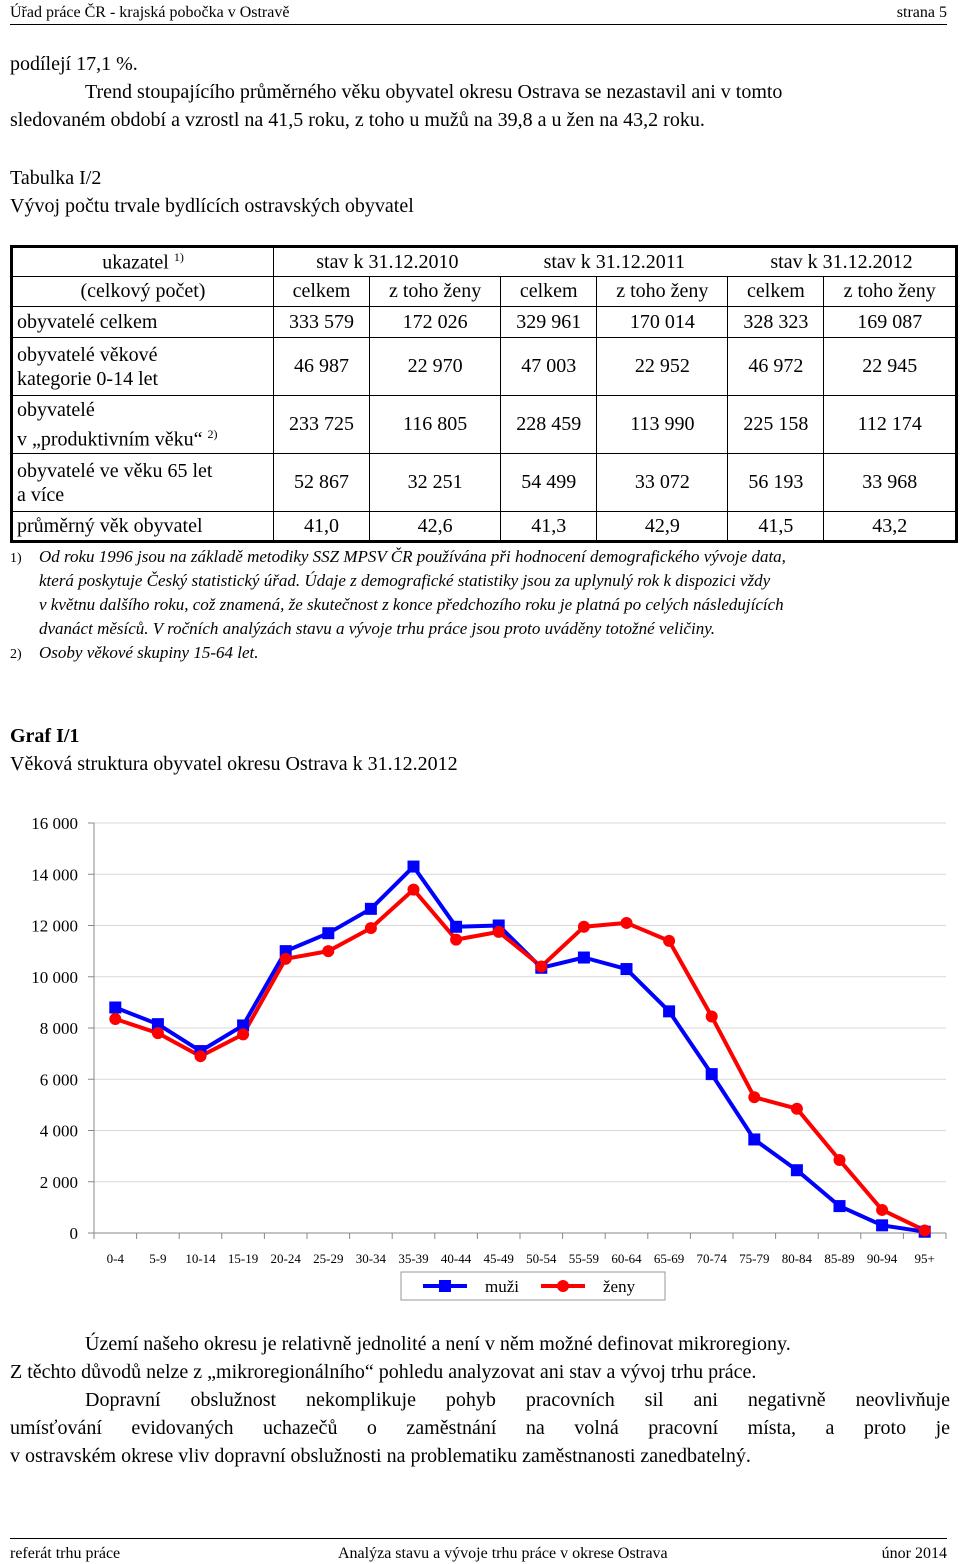  Describe the element at coordinates (142, 424) in the screenshot. I see `row-label: obyvatelé v „produktivním věku“ 2)` at that location.